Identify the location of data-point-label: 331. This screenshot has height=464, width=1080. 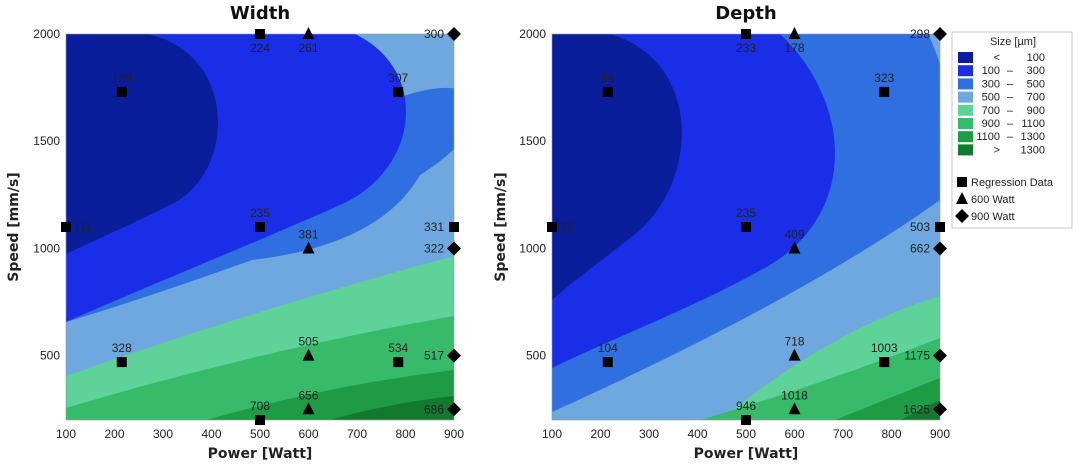
(434, 227).